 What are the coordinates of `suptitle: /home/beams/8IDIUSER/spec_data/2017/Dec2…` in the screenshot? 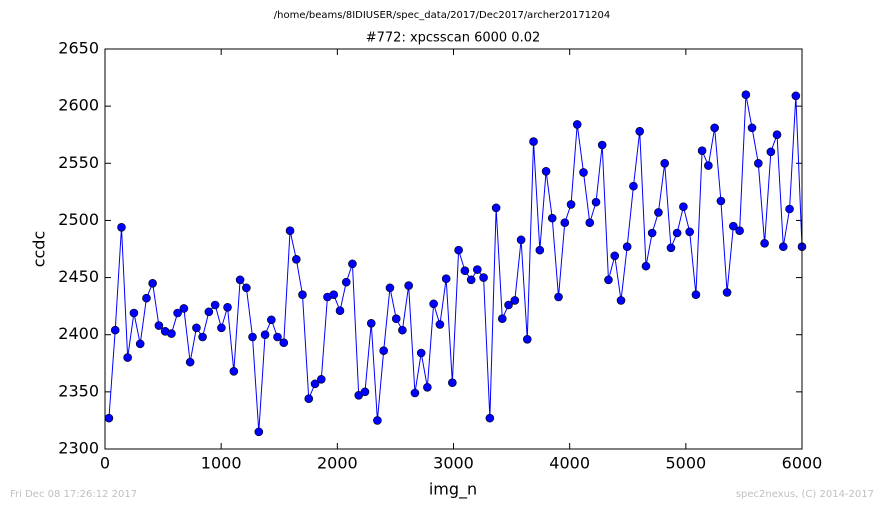 It's located at (442, 15).